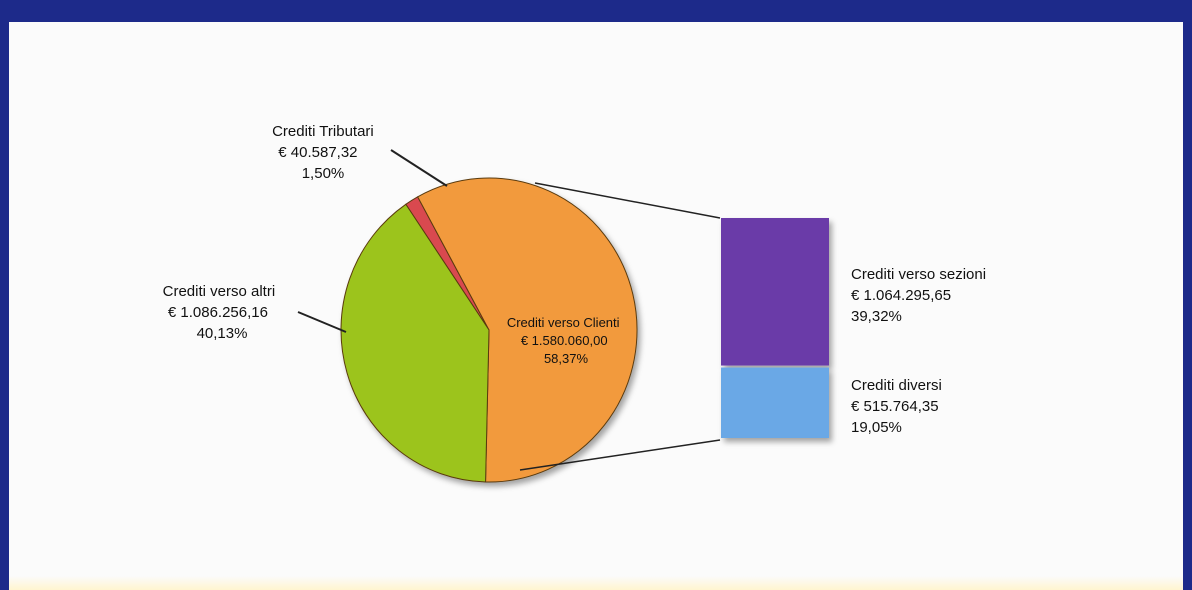  I want to click on connector-line-bottom, so click(620, 455).